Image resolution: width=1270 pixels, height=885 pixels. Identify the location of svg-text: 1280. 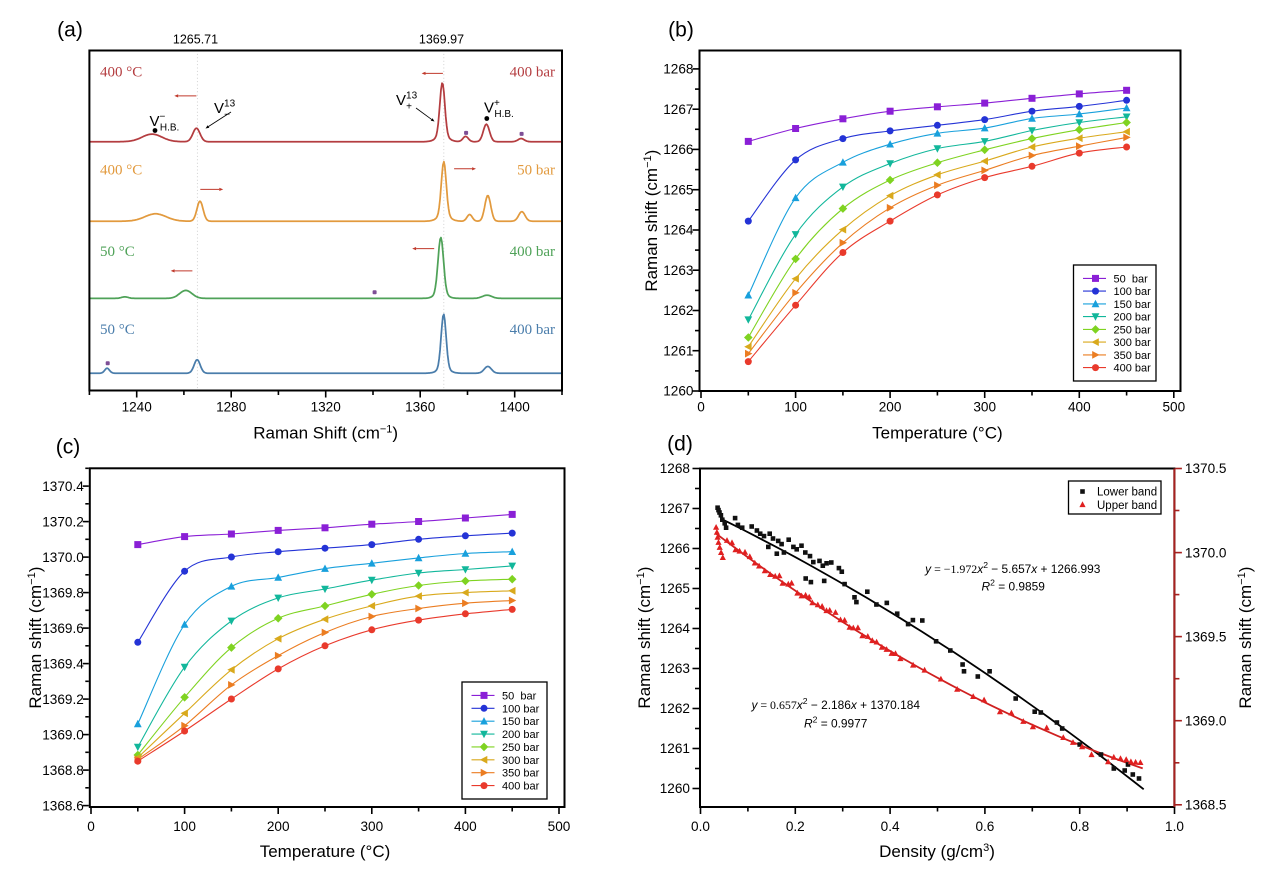
(231, 407).